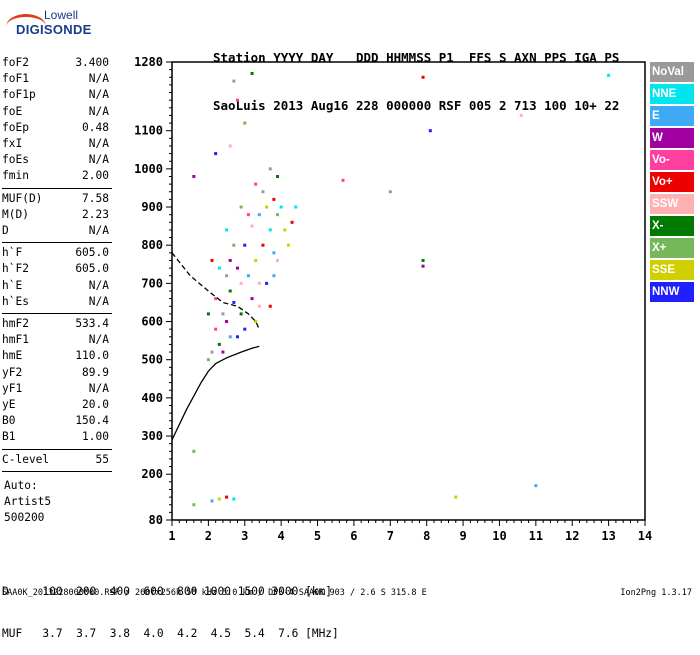 The width and height of the screenshot is (700, 655). Describe the element at coordinates (499, 536) in the screenshot. I see `x-tick-label: 10` at that location.